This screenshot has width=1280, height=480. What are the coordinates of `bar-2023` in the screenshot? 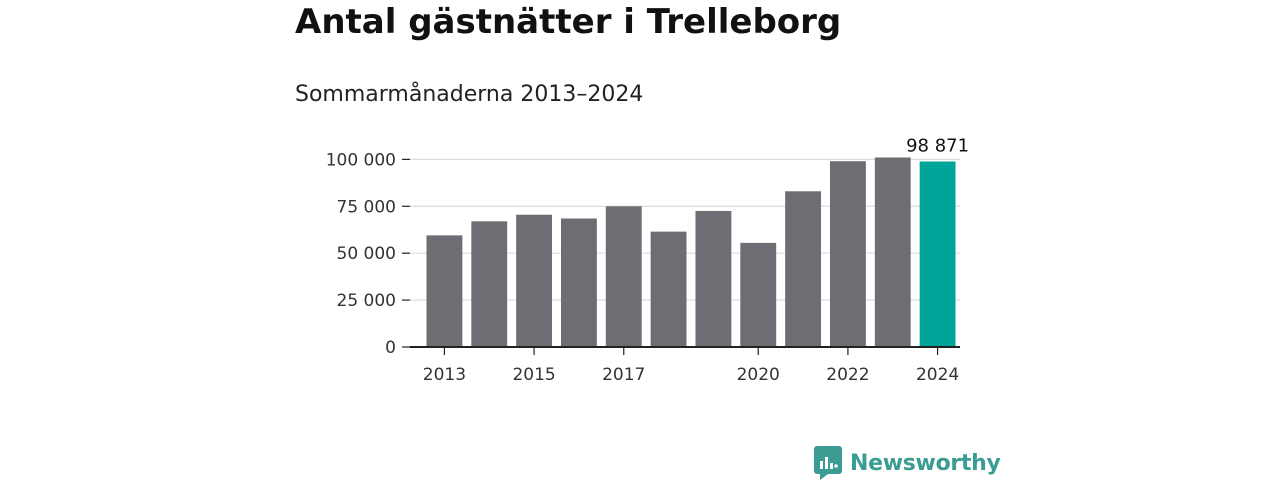 It's located at (892, 252).